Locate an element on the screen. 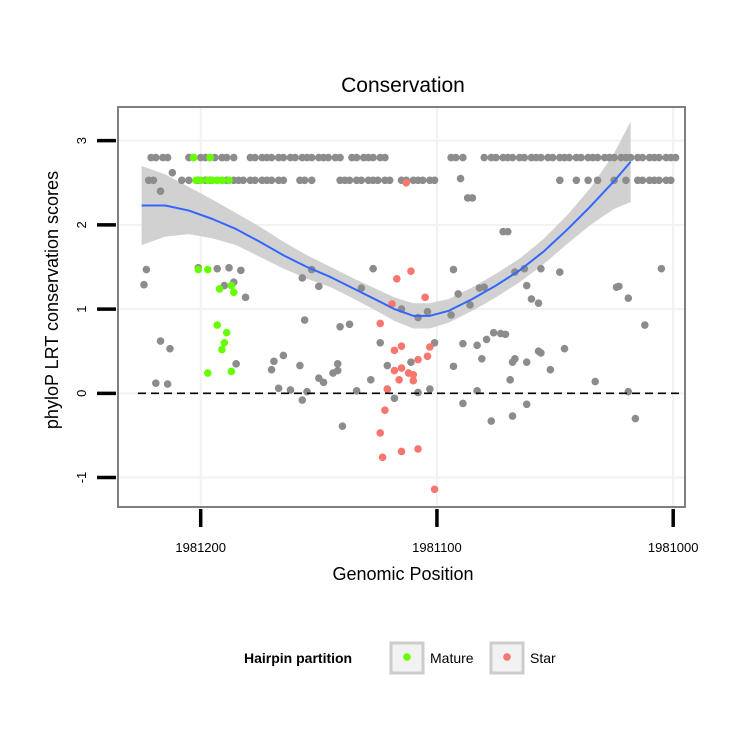 The width and height of the screenshot is (750, 750). smooth-line is located at coordinates (386, 239).